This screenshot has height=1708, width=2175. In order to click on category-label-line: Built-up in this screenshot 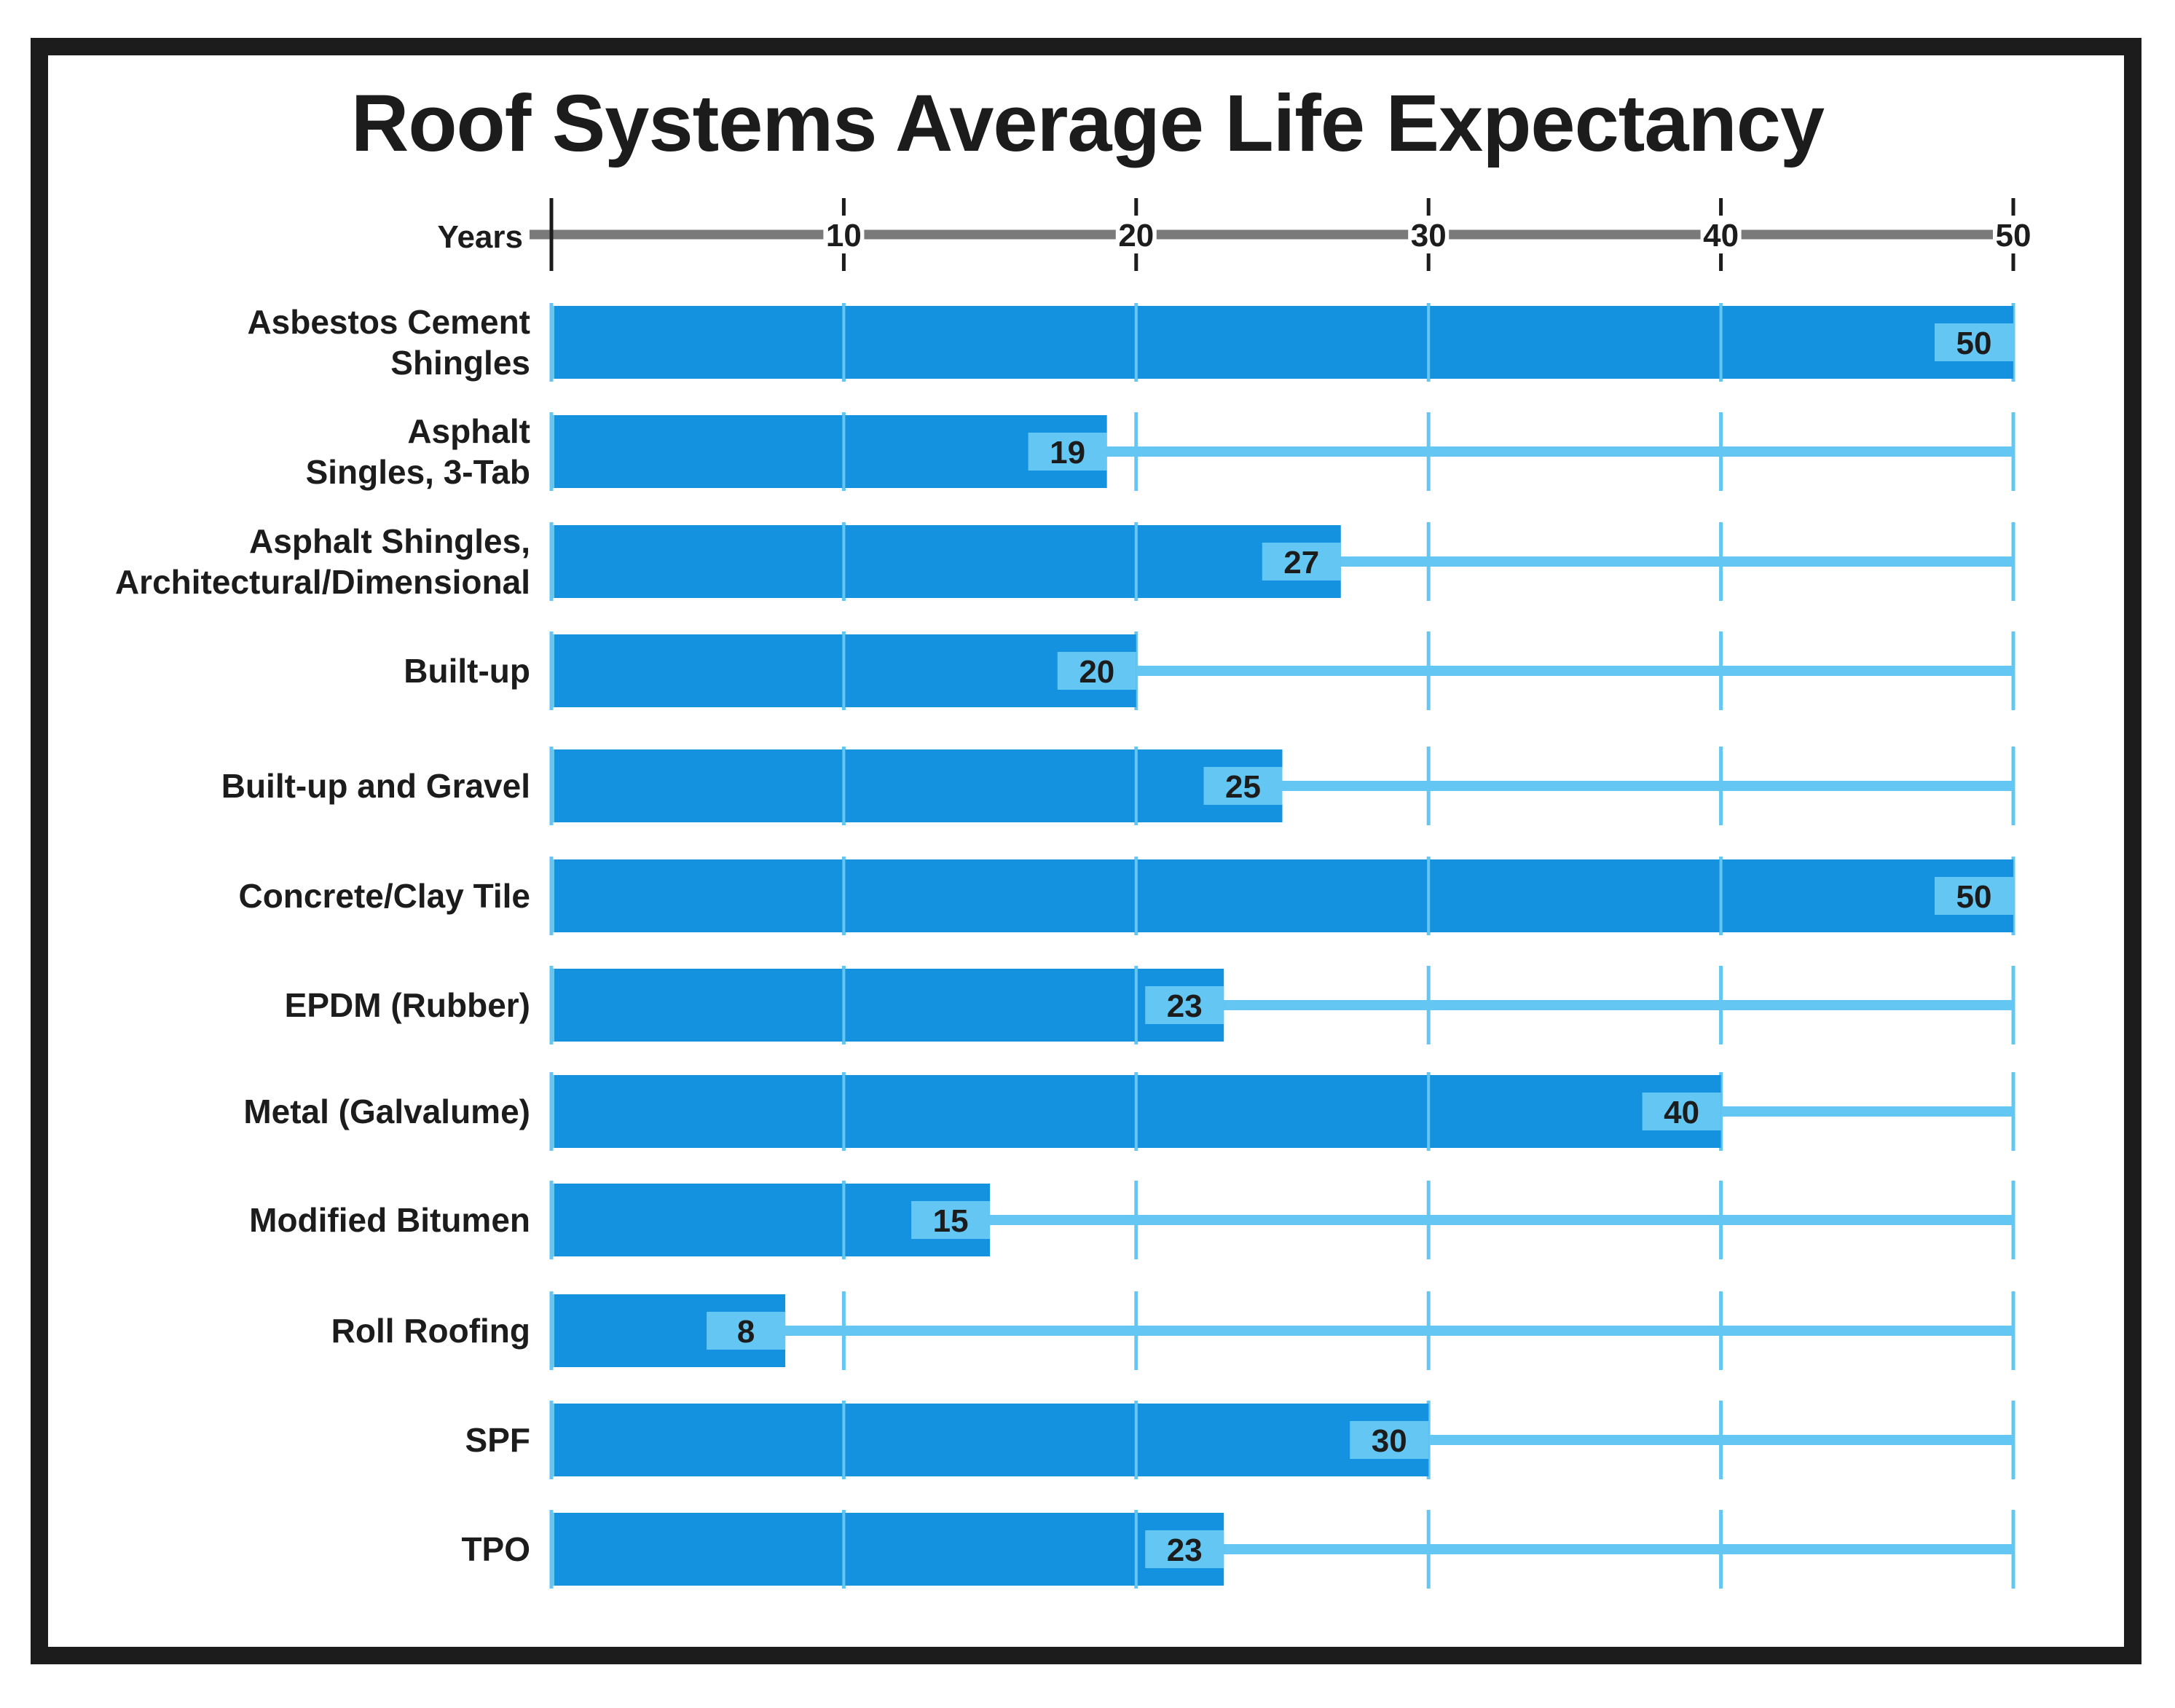, I will do `click(467, 671)`.